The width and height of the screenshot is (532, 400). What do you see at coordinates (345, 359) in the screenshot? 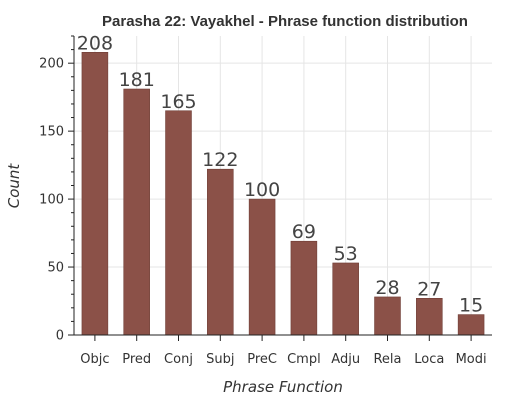
I see `x-tick-label: Adju` at bounding box center [345, 359].